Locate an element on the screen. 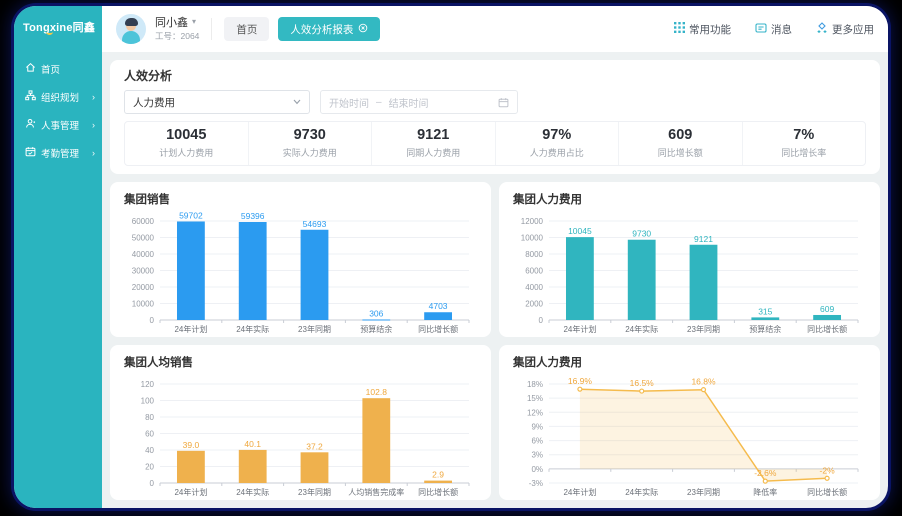 The image size is (902, 516). top-header: 同小鑫 ▾ 工号：2064 首页 人效分析报表 常用功能 is located at coordinates (495, 29).